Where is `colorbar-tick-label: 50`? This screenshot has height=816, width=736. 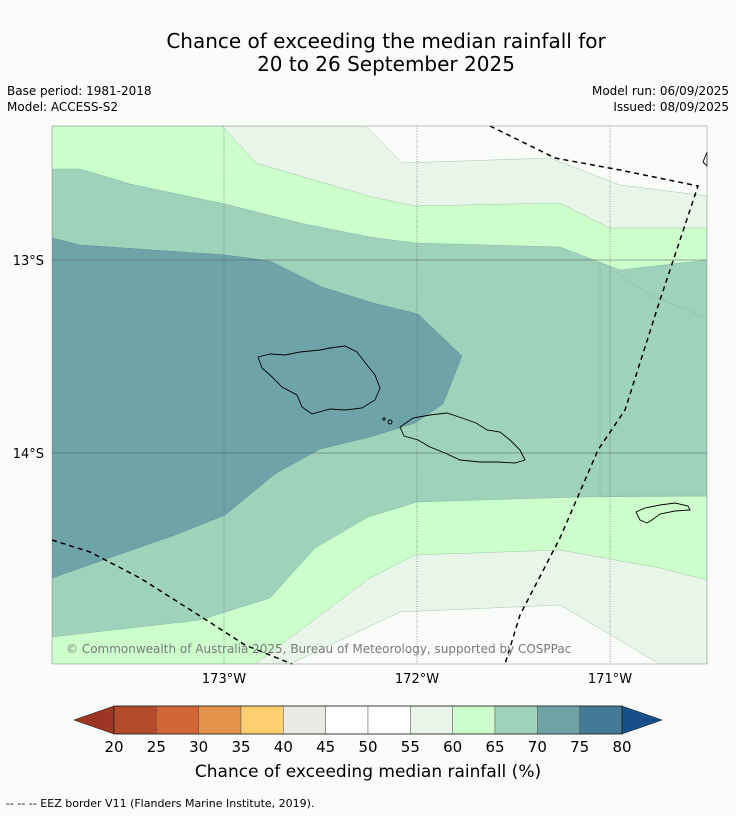 colorbar-tick-label: 50 is located at coordinates (367, 747).